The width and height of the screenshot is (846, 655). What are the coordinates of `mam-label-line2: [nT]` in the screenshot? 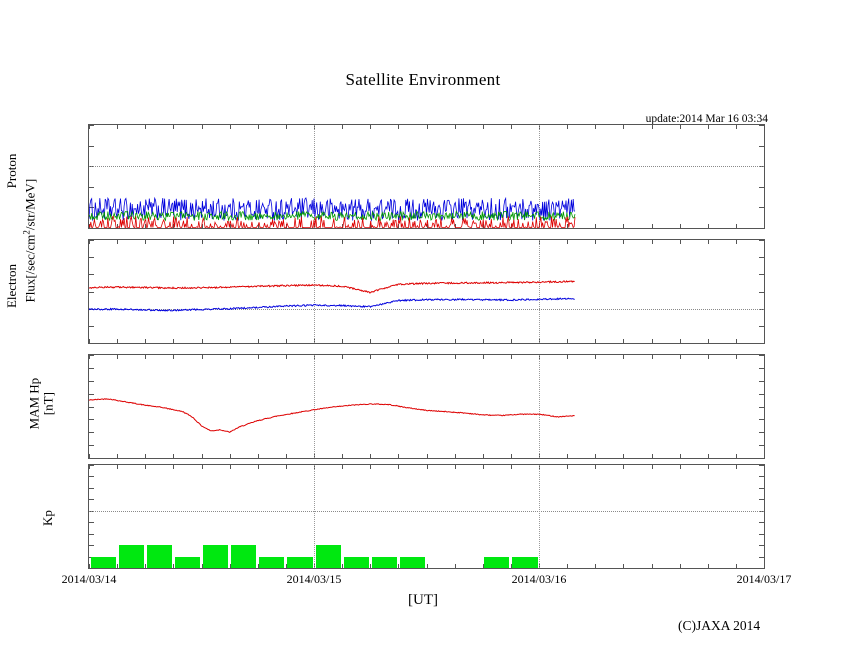 It's located at (47, 404).